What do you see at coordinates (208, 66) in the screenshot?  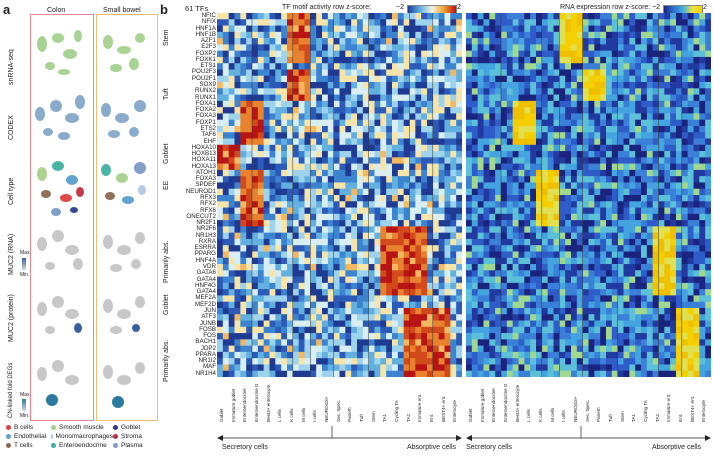 I see `tf-label: ETS1` at bounding box center [208, 66].